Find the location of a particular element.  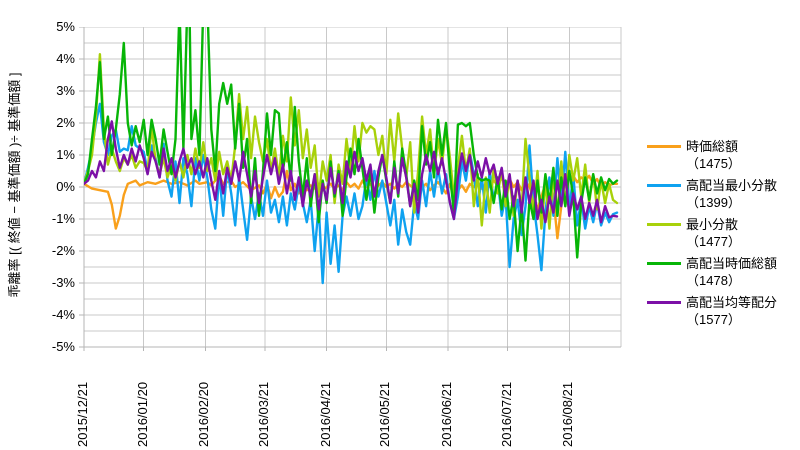

legend-item: 時価総額 （1475） is located at coordinates (722, 155).